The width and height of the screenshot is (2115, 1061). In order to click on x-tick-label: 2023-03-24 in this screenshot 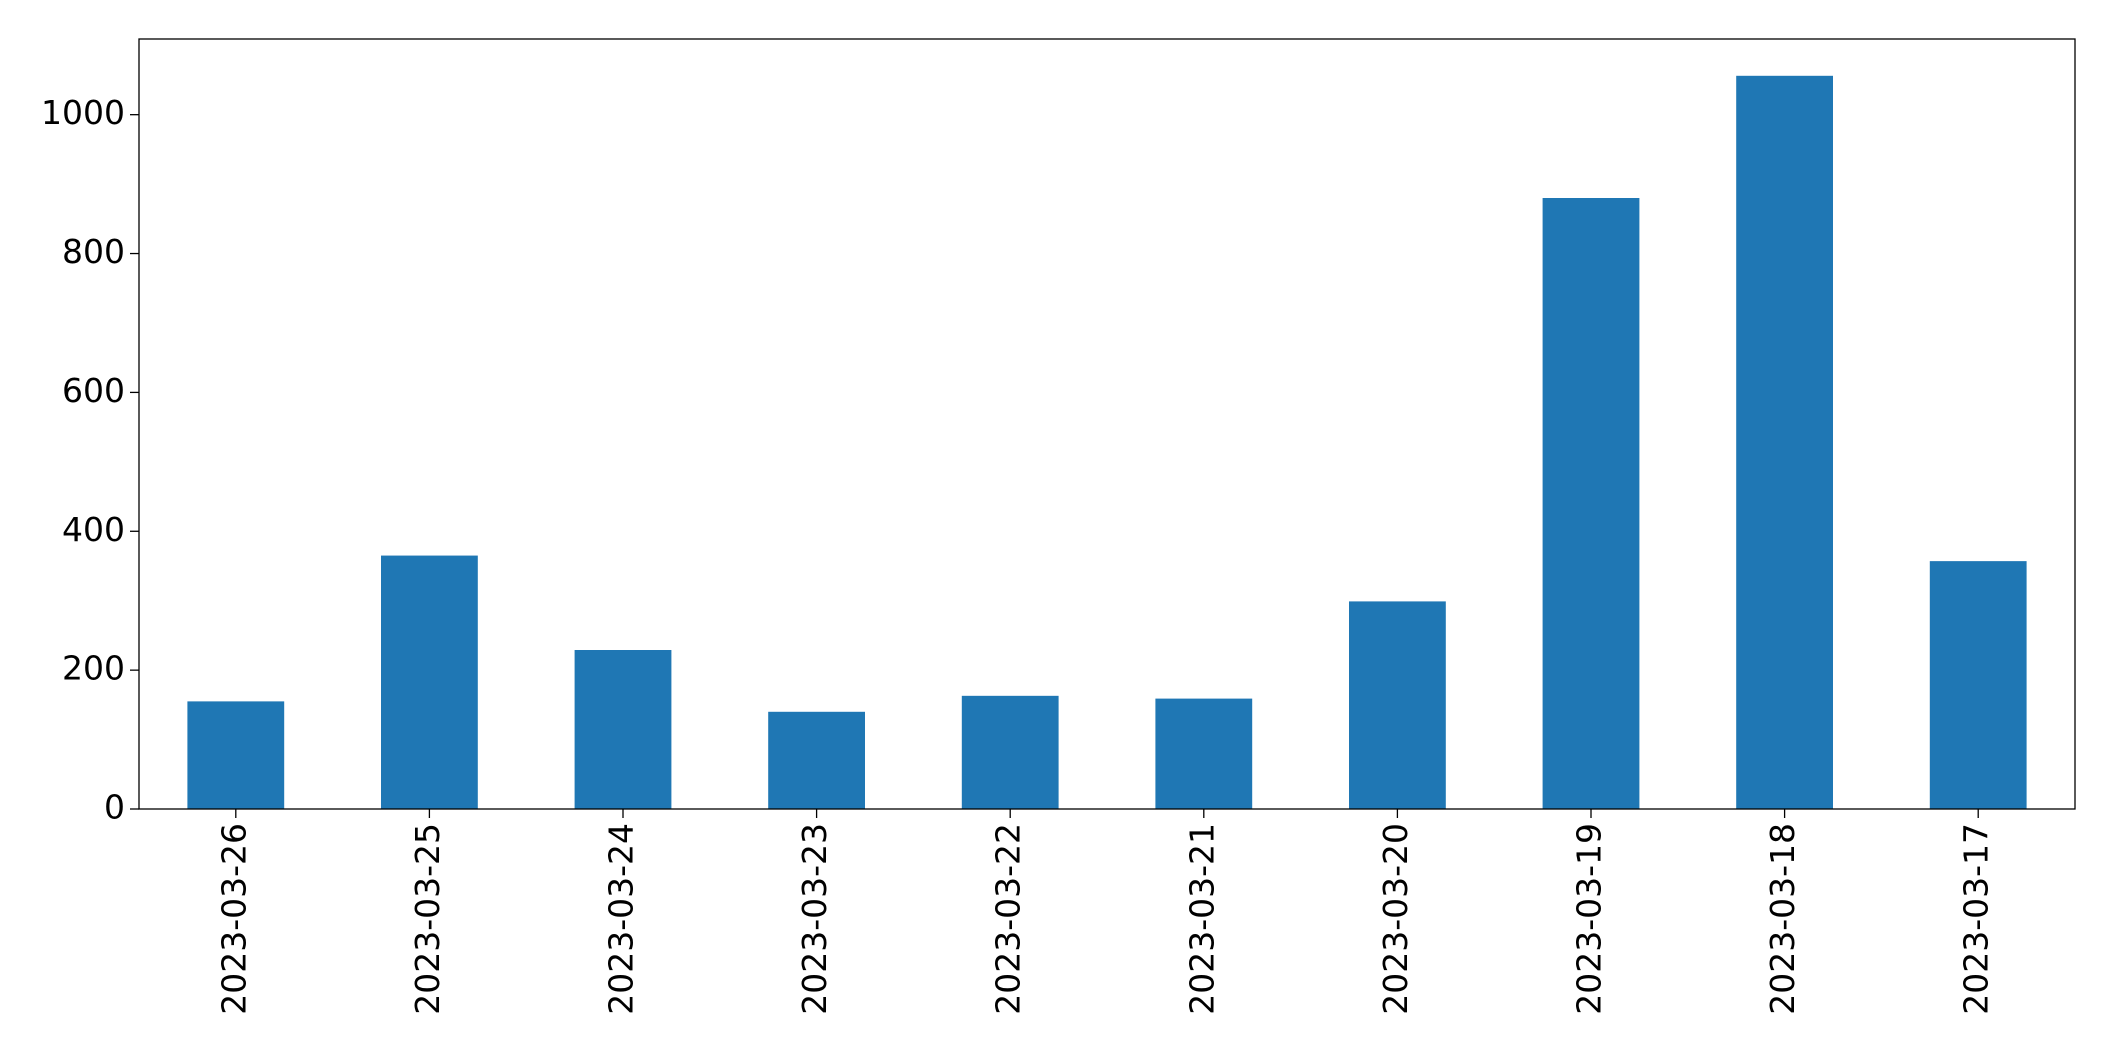, I will do `click(621, 919)`.